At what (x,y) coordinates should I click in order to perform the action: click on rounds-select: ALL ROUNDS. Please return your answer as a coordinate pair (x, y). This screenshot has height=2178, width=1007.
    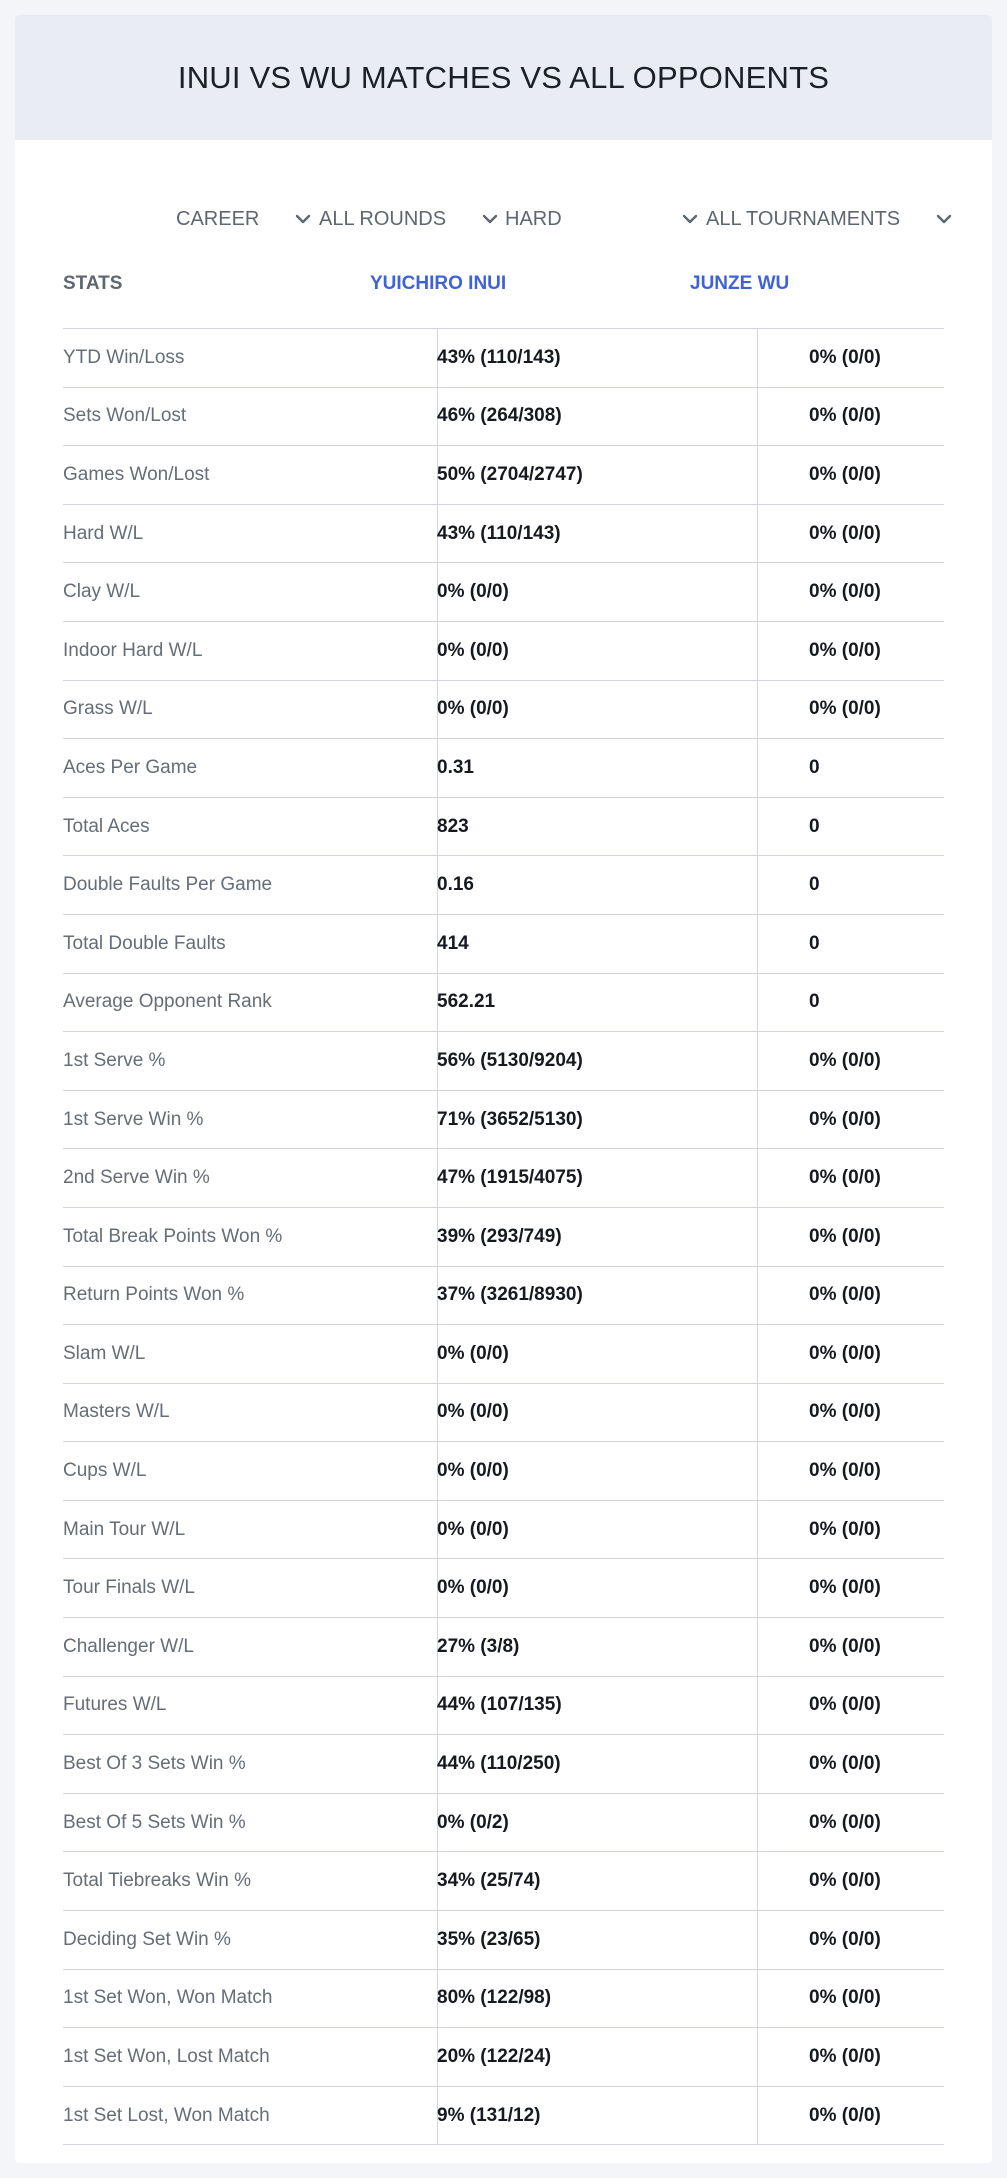
    Looking at the image, I should click on (410, 219).